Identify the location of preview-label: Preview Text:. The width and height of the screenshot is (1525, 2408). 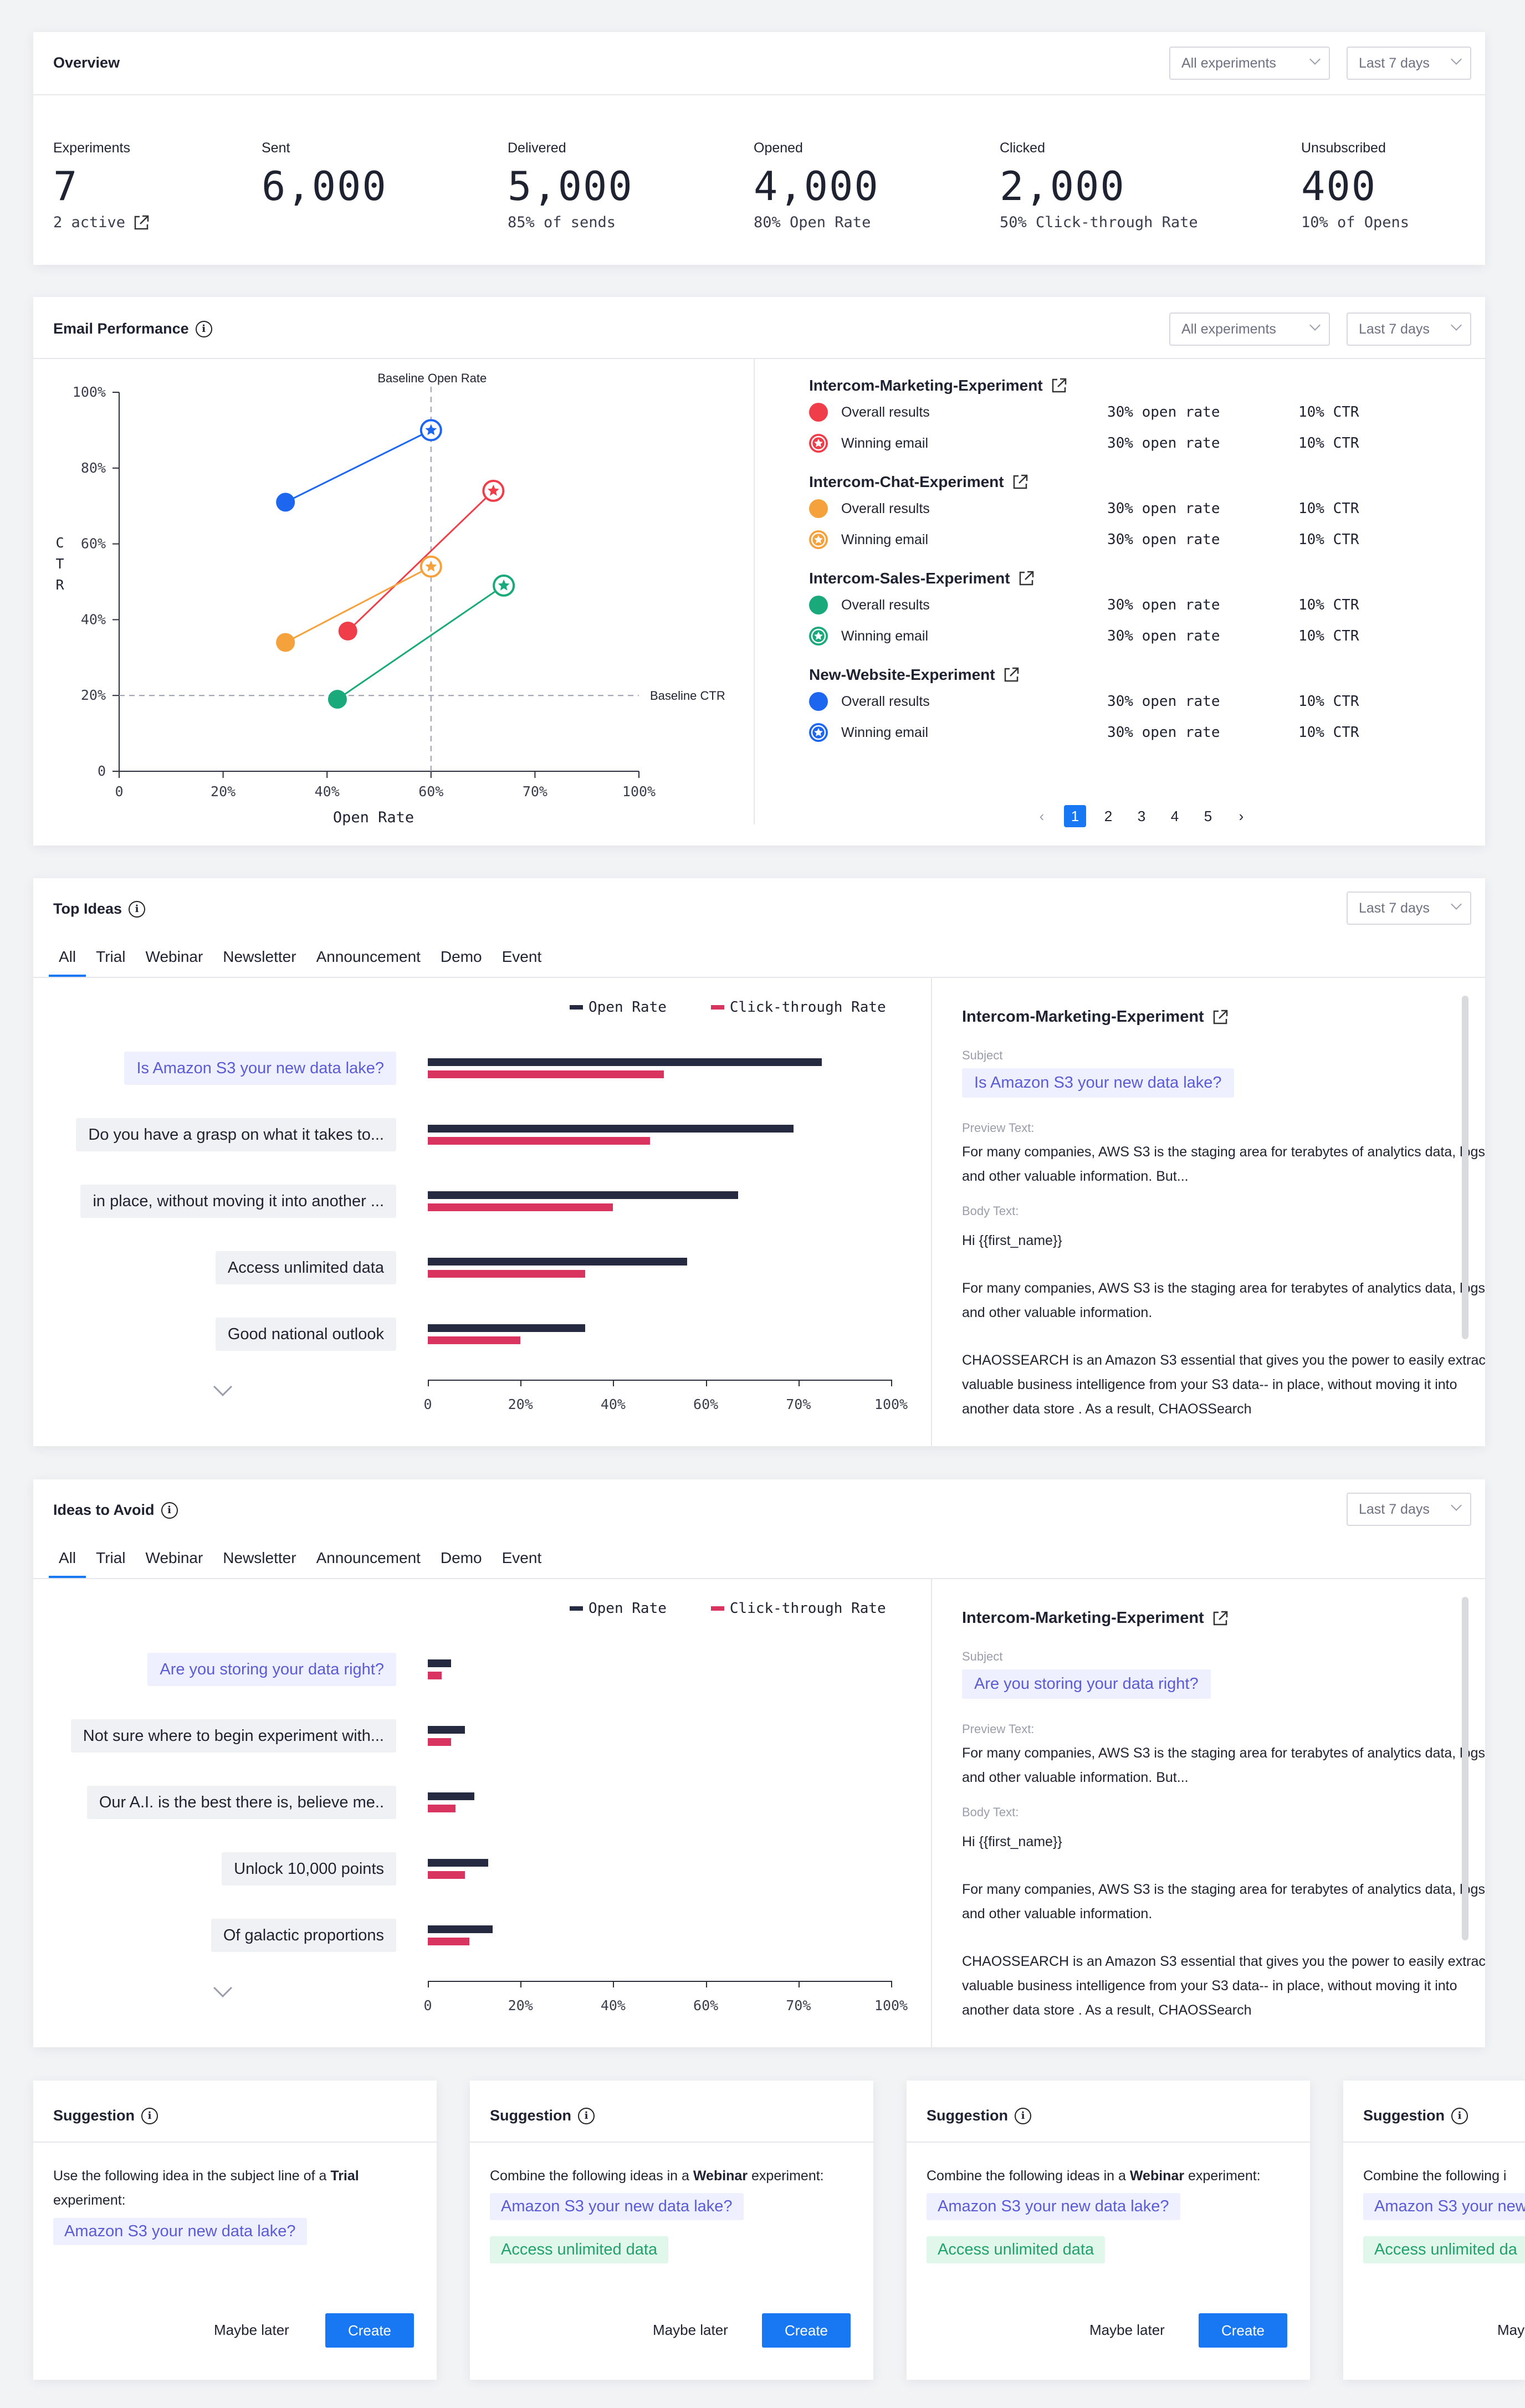
(998, 1128).